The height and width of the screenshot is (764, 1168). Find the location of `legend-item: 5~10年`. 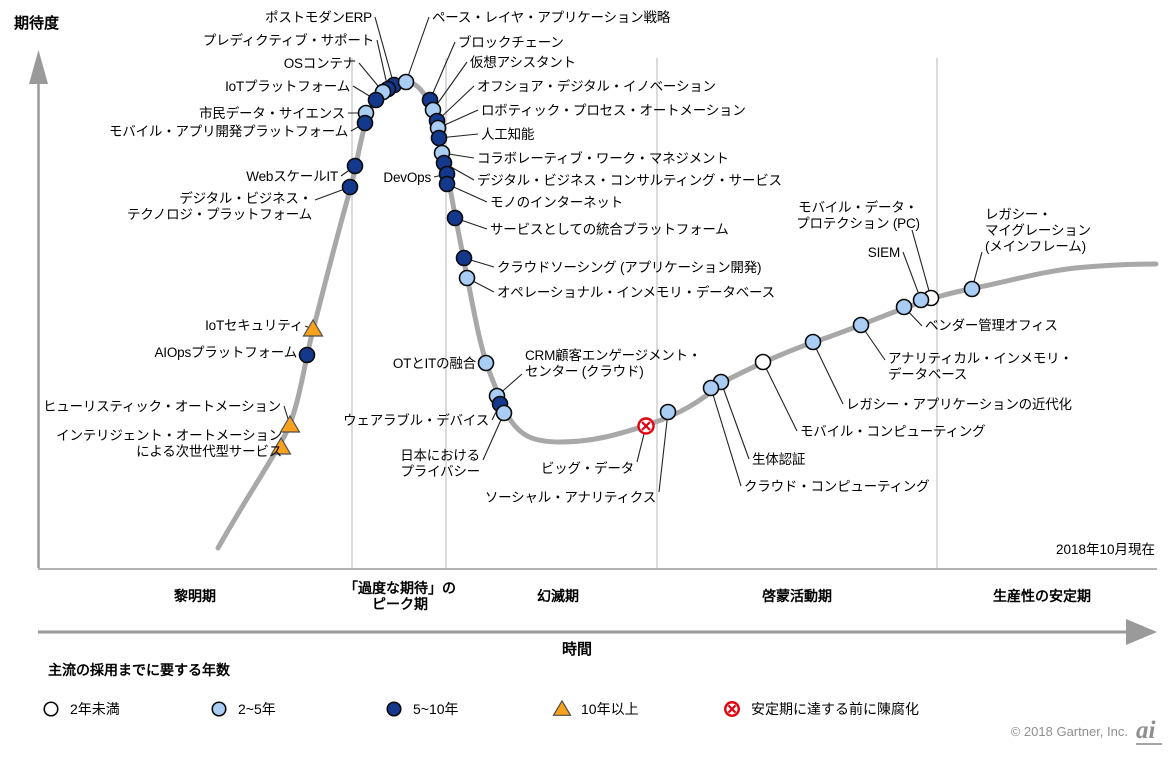

legend-item: 5~10年 is located at coordinates (421, 709).